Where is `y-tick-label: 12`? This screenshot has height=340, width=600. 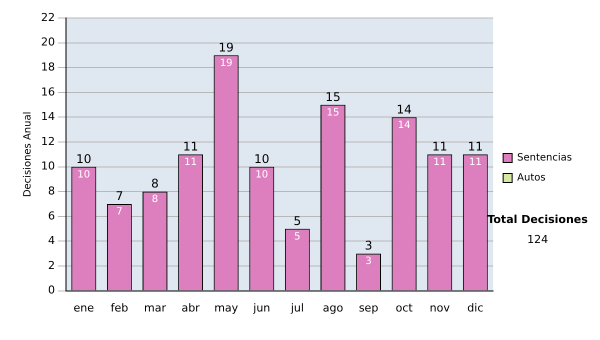 y-tick-label: 12 is located at coordinates (47, 141).